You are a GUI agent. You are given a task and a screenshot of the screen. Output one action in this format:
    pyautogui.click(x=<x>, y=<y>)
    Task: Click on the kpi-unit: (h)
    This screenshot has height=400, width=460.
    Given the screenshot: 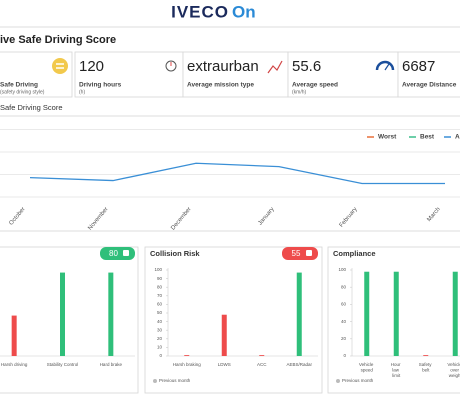 What is the action you would take?
    pyautogui.click(x=82, y=92)
    